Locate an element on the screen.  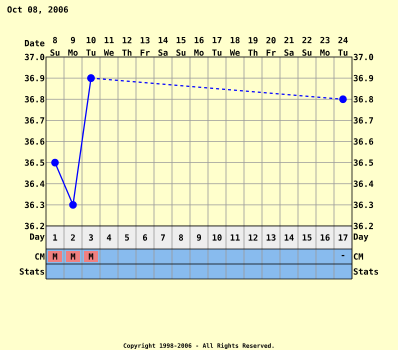
y-tick-label: 36.4 is located at coordinates (34, 184).